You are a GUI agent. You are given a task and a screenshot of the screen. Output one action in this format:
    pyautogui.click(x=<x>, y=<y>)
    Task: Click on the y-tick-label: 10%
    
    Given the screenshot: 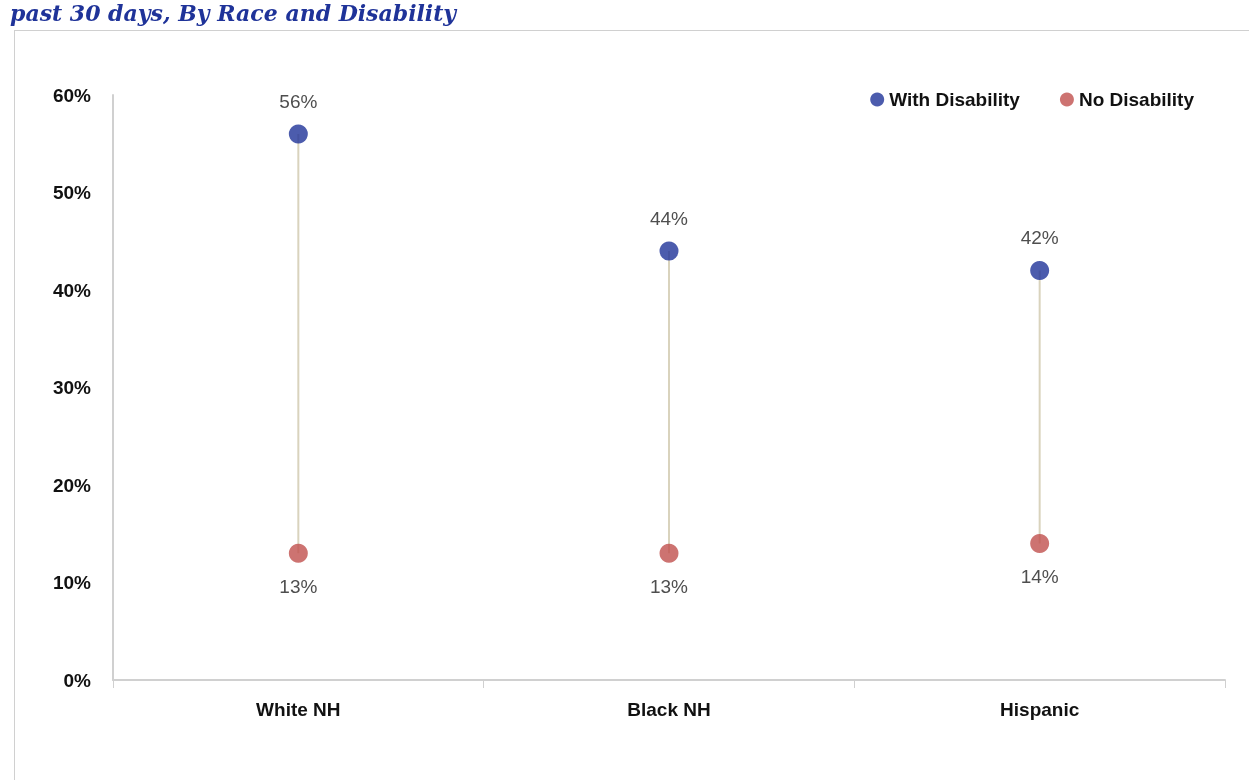 What is the action you would take?
    pyautogui.click(x=72, y=582)
    